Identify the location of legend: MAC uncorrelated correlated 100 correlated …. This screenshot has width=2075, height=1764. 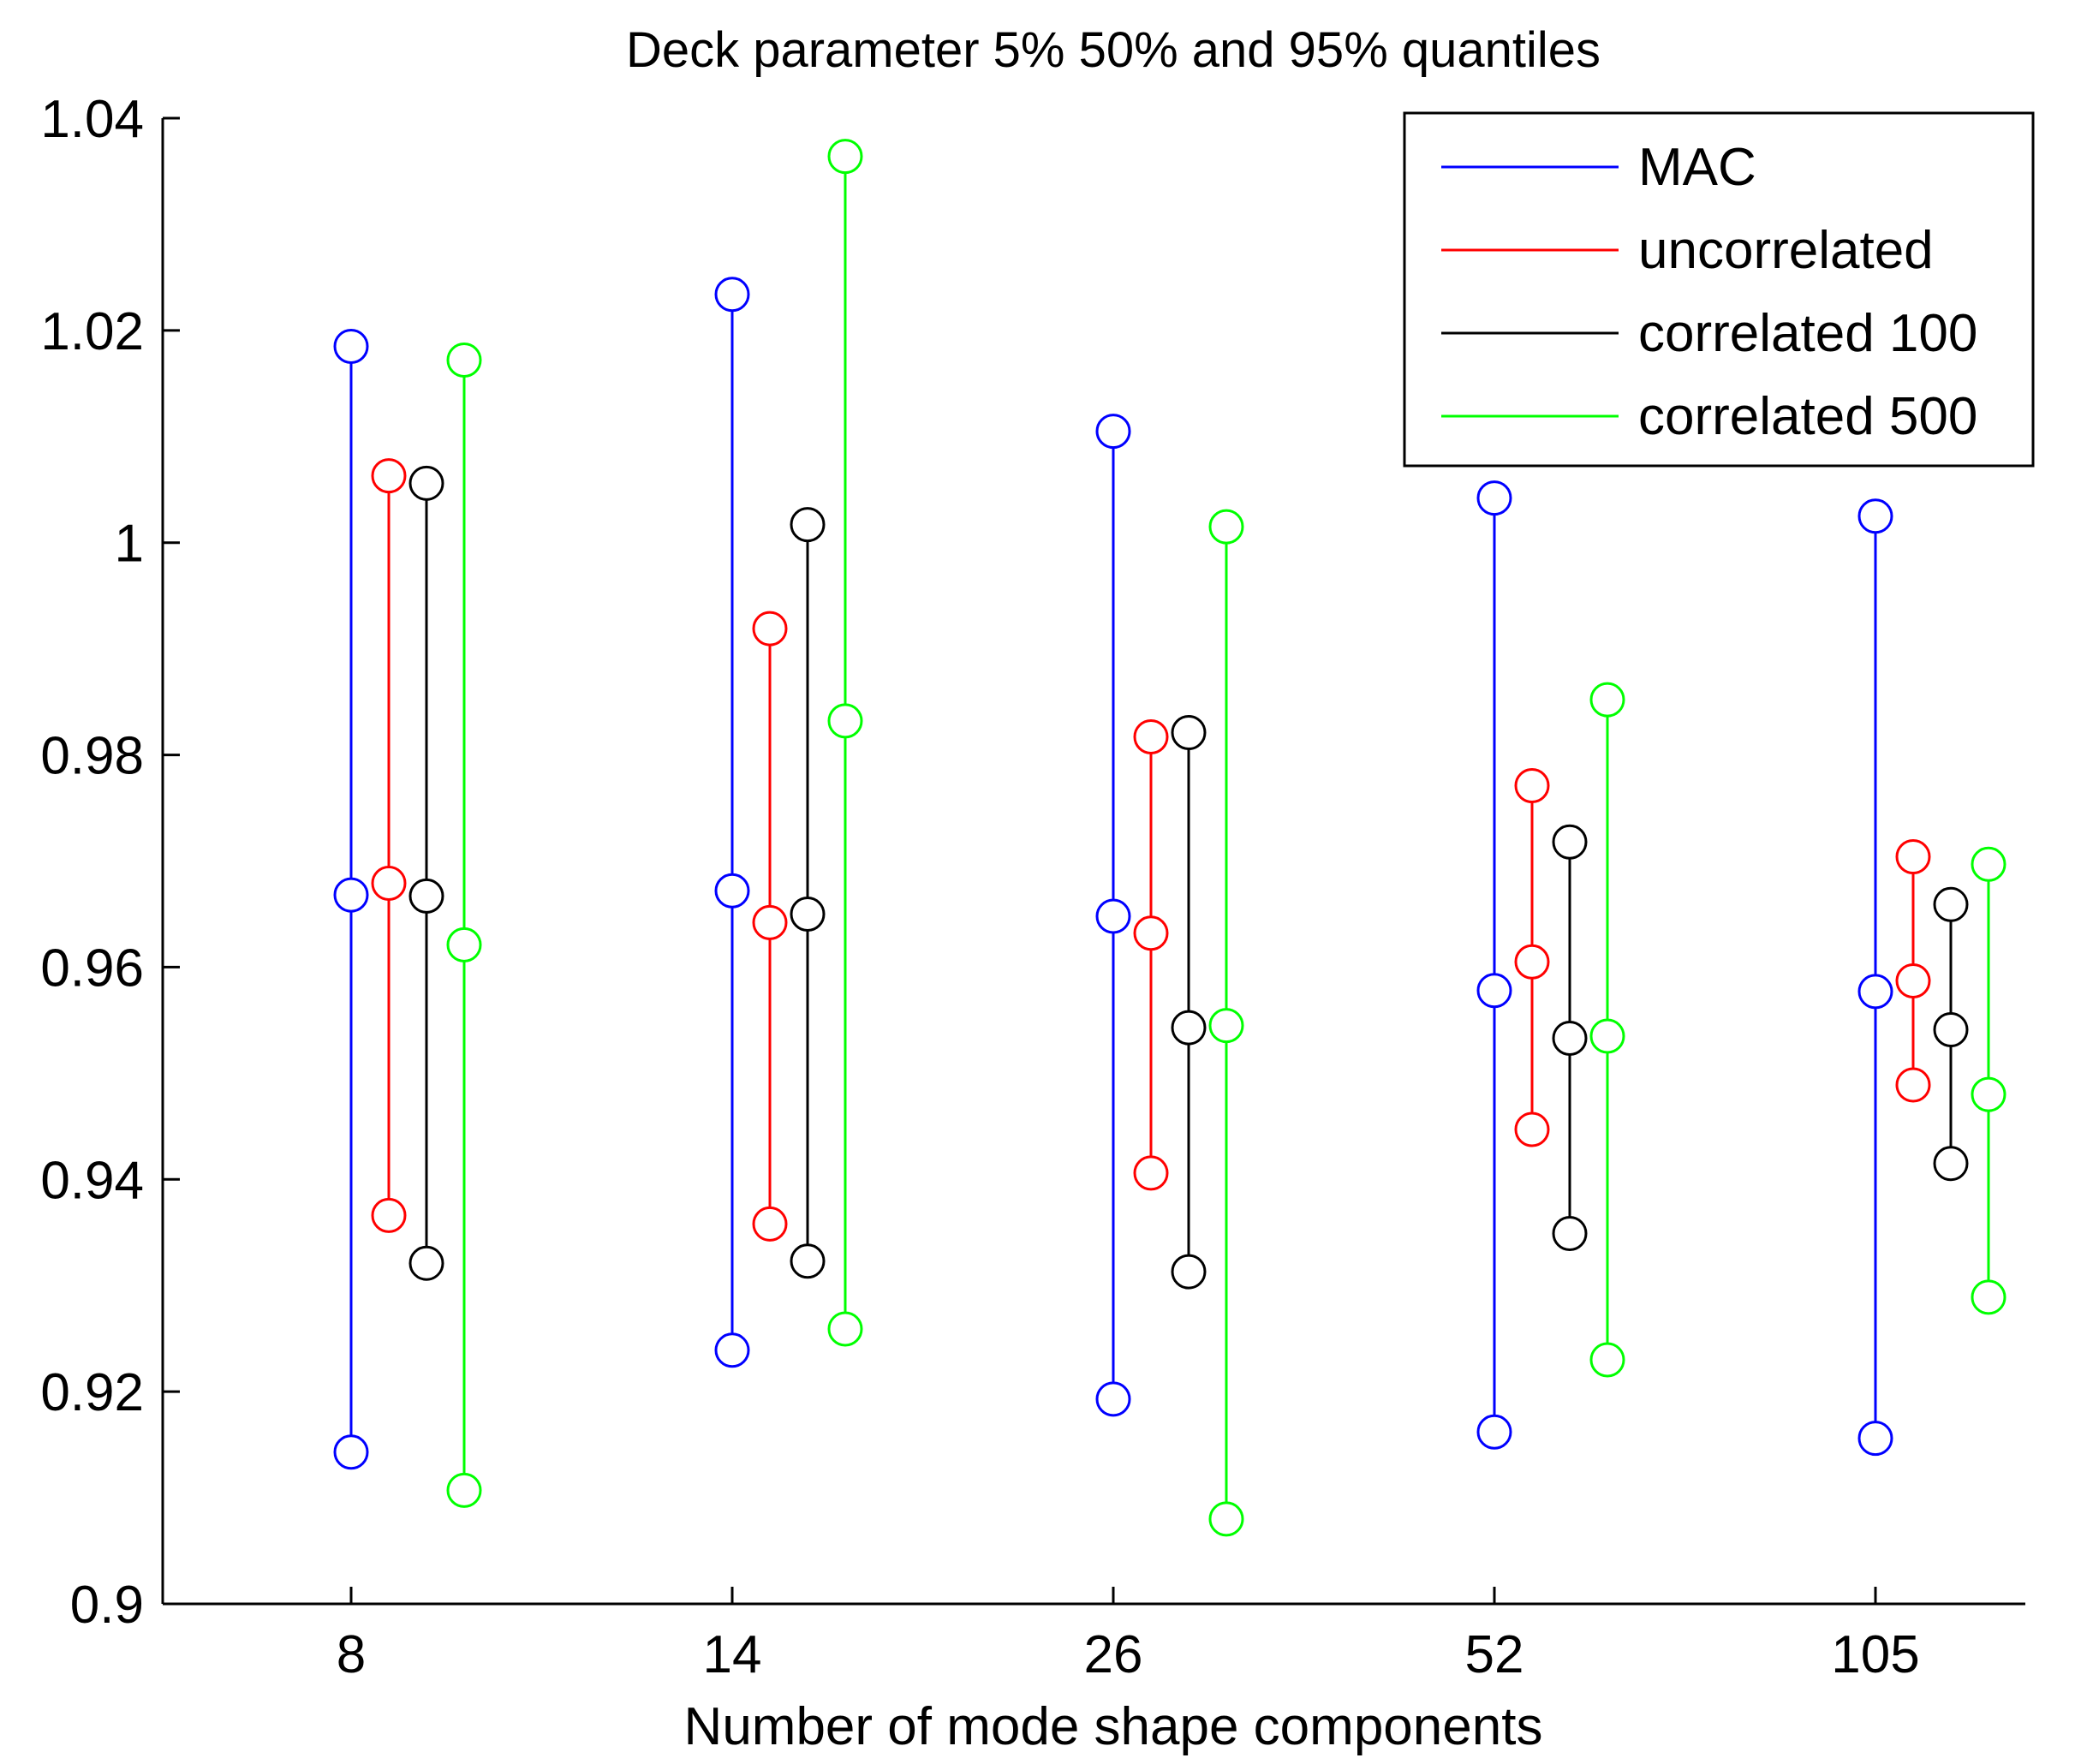
(1719, 290).